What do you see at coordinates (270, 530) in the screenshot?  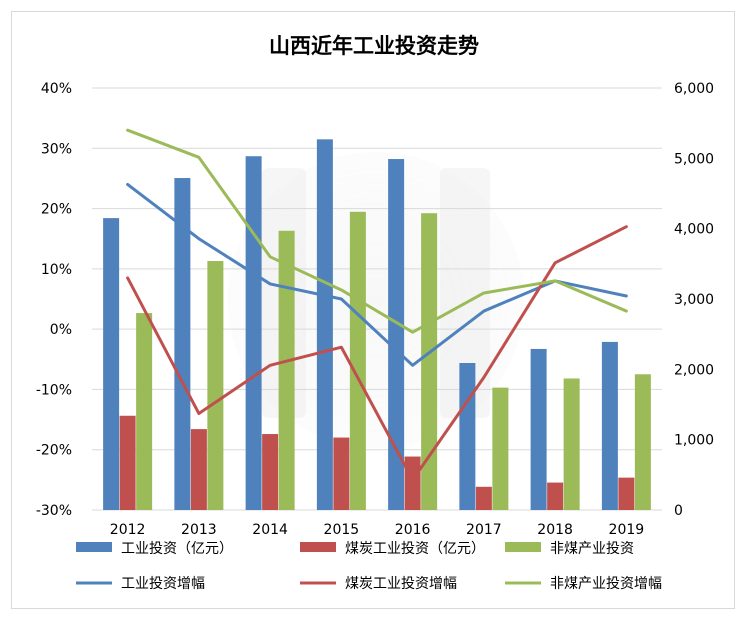 I see `x-tick-label: 2014` at bounding box center [270, 530].